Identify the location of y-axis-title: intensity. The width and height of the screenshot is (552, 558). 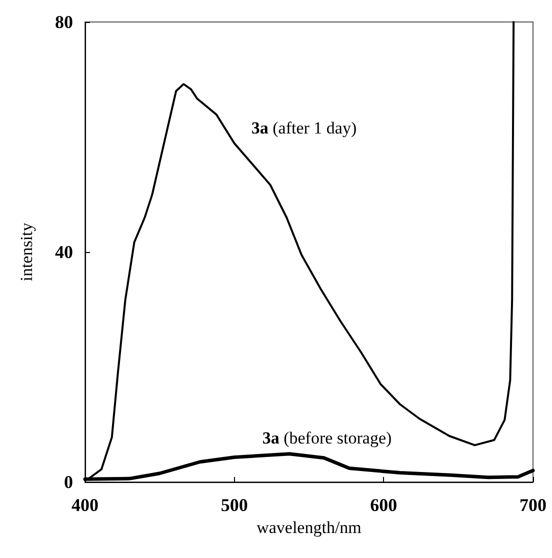
(26, 252).